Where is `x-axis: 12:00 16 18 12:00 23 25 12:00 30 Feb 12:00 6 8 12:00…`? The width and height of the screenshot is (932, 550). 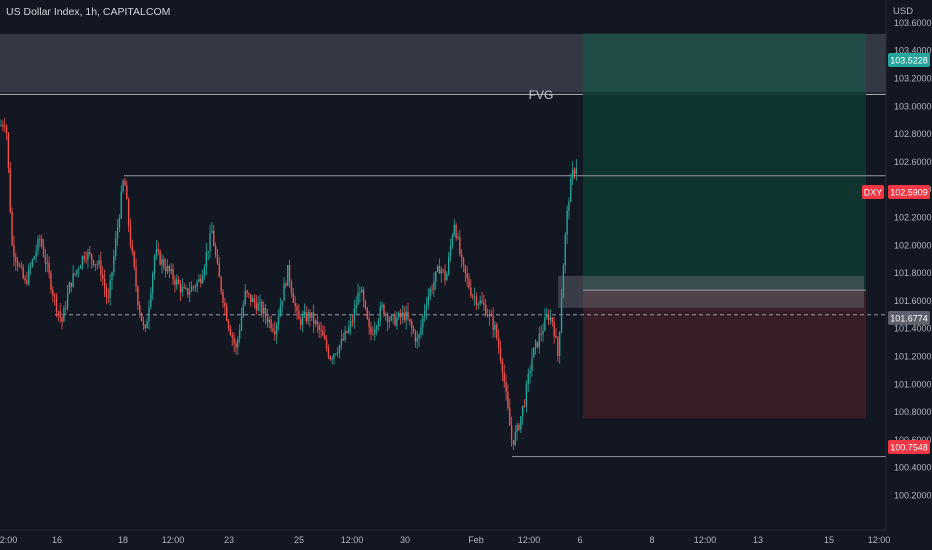
x-axis: 12:00 16 18 12:00 23 25 12:00 30 Feb 12:00 6 8 12:00… is located at coordinates (445, 540).